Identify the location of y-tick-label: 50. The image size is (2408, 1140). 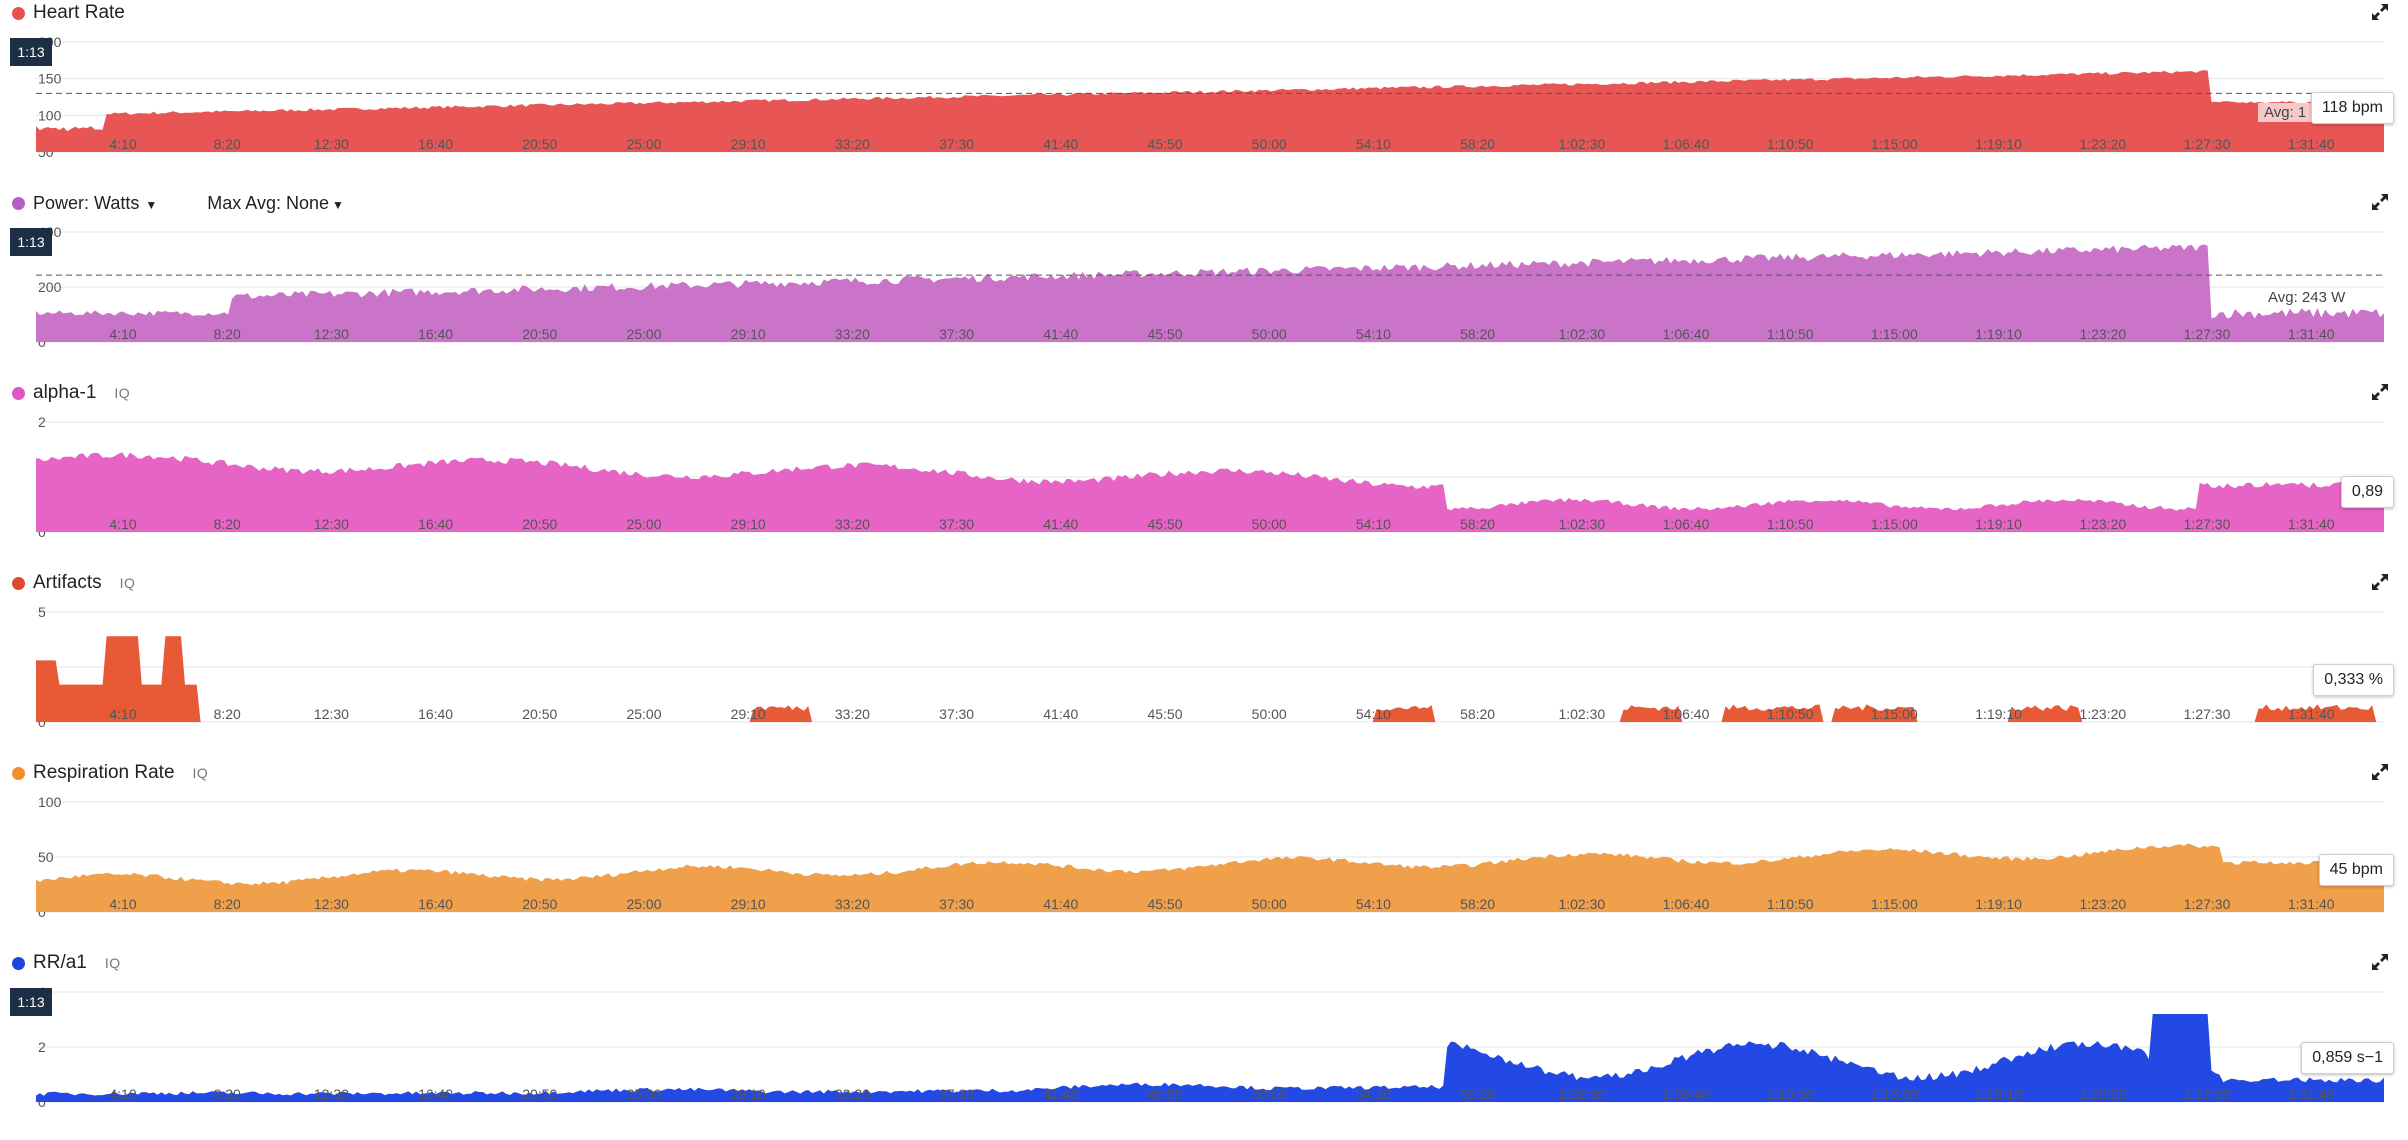
(46, 857).